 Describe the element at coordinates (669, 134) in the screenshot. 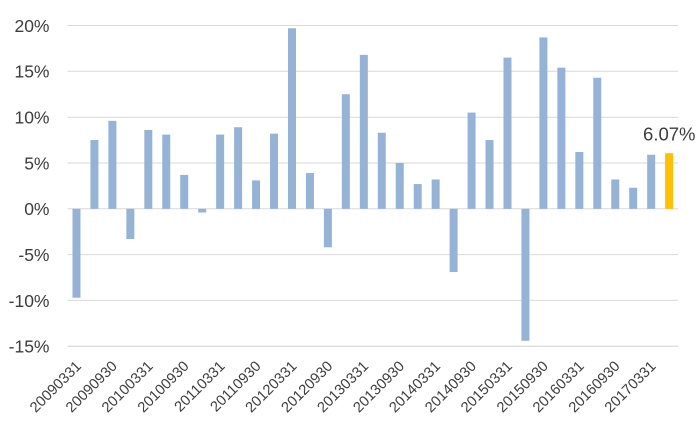

I see `svg-text: 6.07%` at that location.